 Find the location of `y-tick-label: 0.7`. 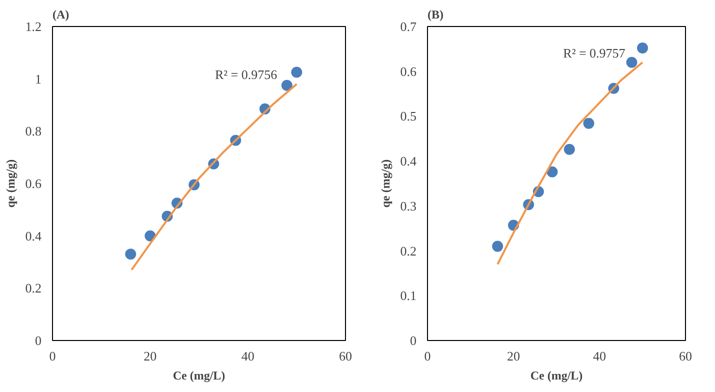

y-tick-label: 0.7 is located at coordinates (408, 26).